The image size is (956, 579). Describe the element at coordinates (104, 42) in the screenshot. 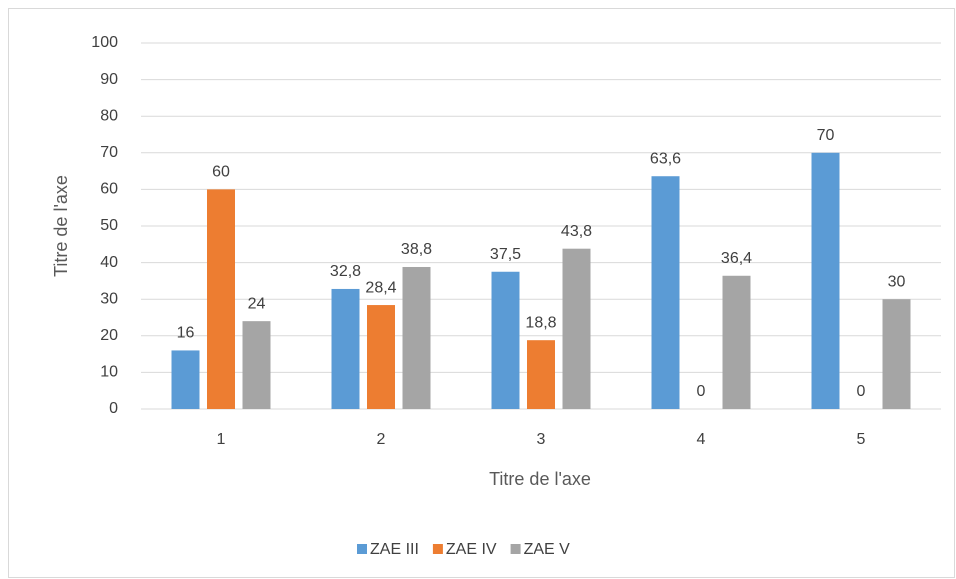

I see `y-tick-label: 100` at that location.